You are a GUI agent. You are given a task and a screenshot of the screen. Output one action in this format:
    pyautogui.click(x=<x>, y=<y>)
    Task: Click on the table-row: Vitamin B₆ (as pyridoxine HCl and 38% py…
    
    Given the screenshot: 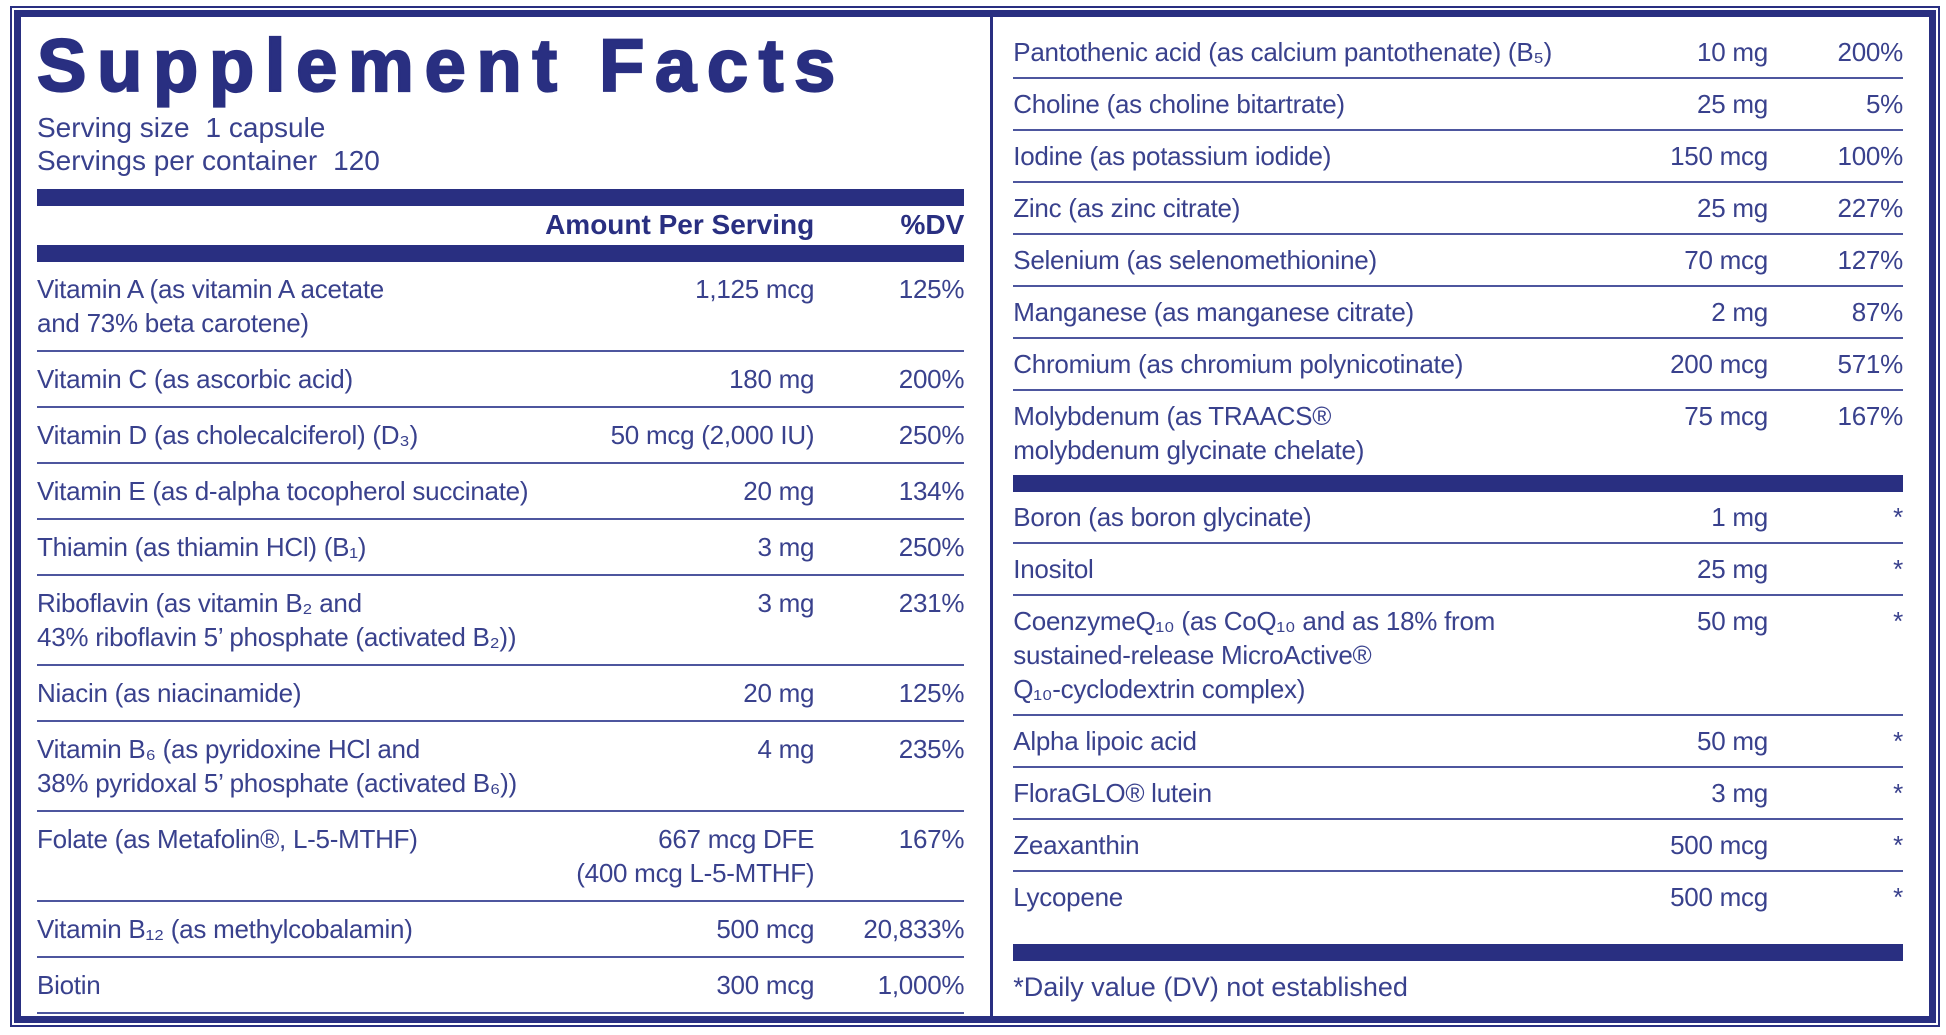 What is the action you would take?
    pyautogui.click(x=501, y=765)
    